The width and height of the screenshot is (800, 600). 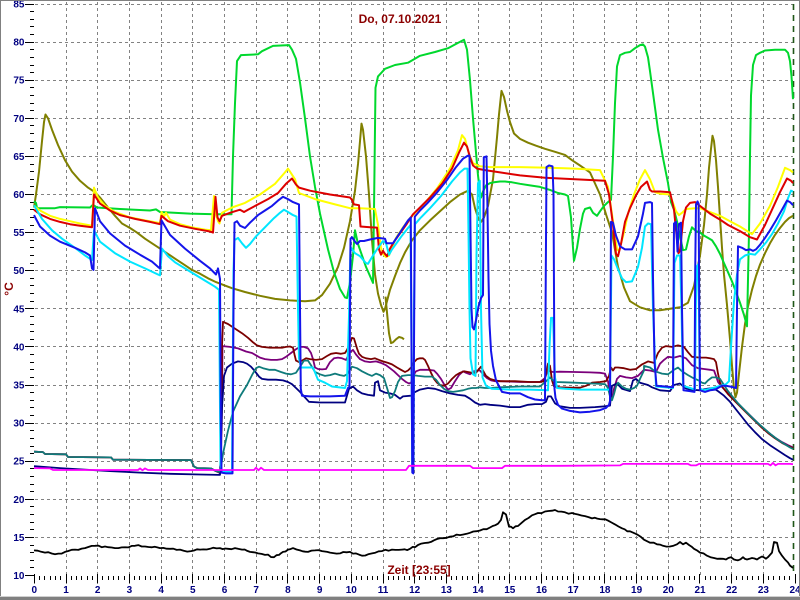 What do you see at coordinates (225, 590) in the screenshot?
I see `svg-text: 6` at bounding box center [225, 590].